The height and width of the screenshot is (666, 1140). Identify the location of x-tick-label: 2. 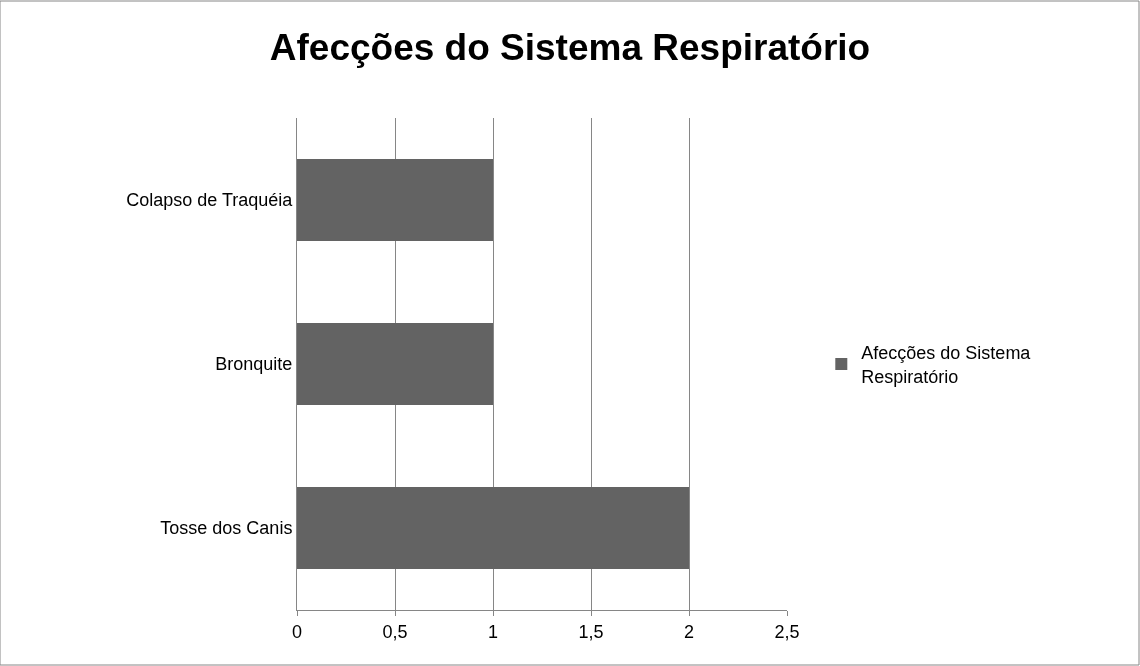
(689, 631).